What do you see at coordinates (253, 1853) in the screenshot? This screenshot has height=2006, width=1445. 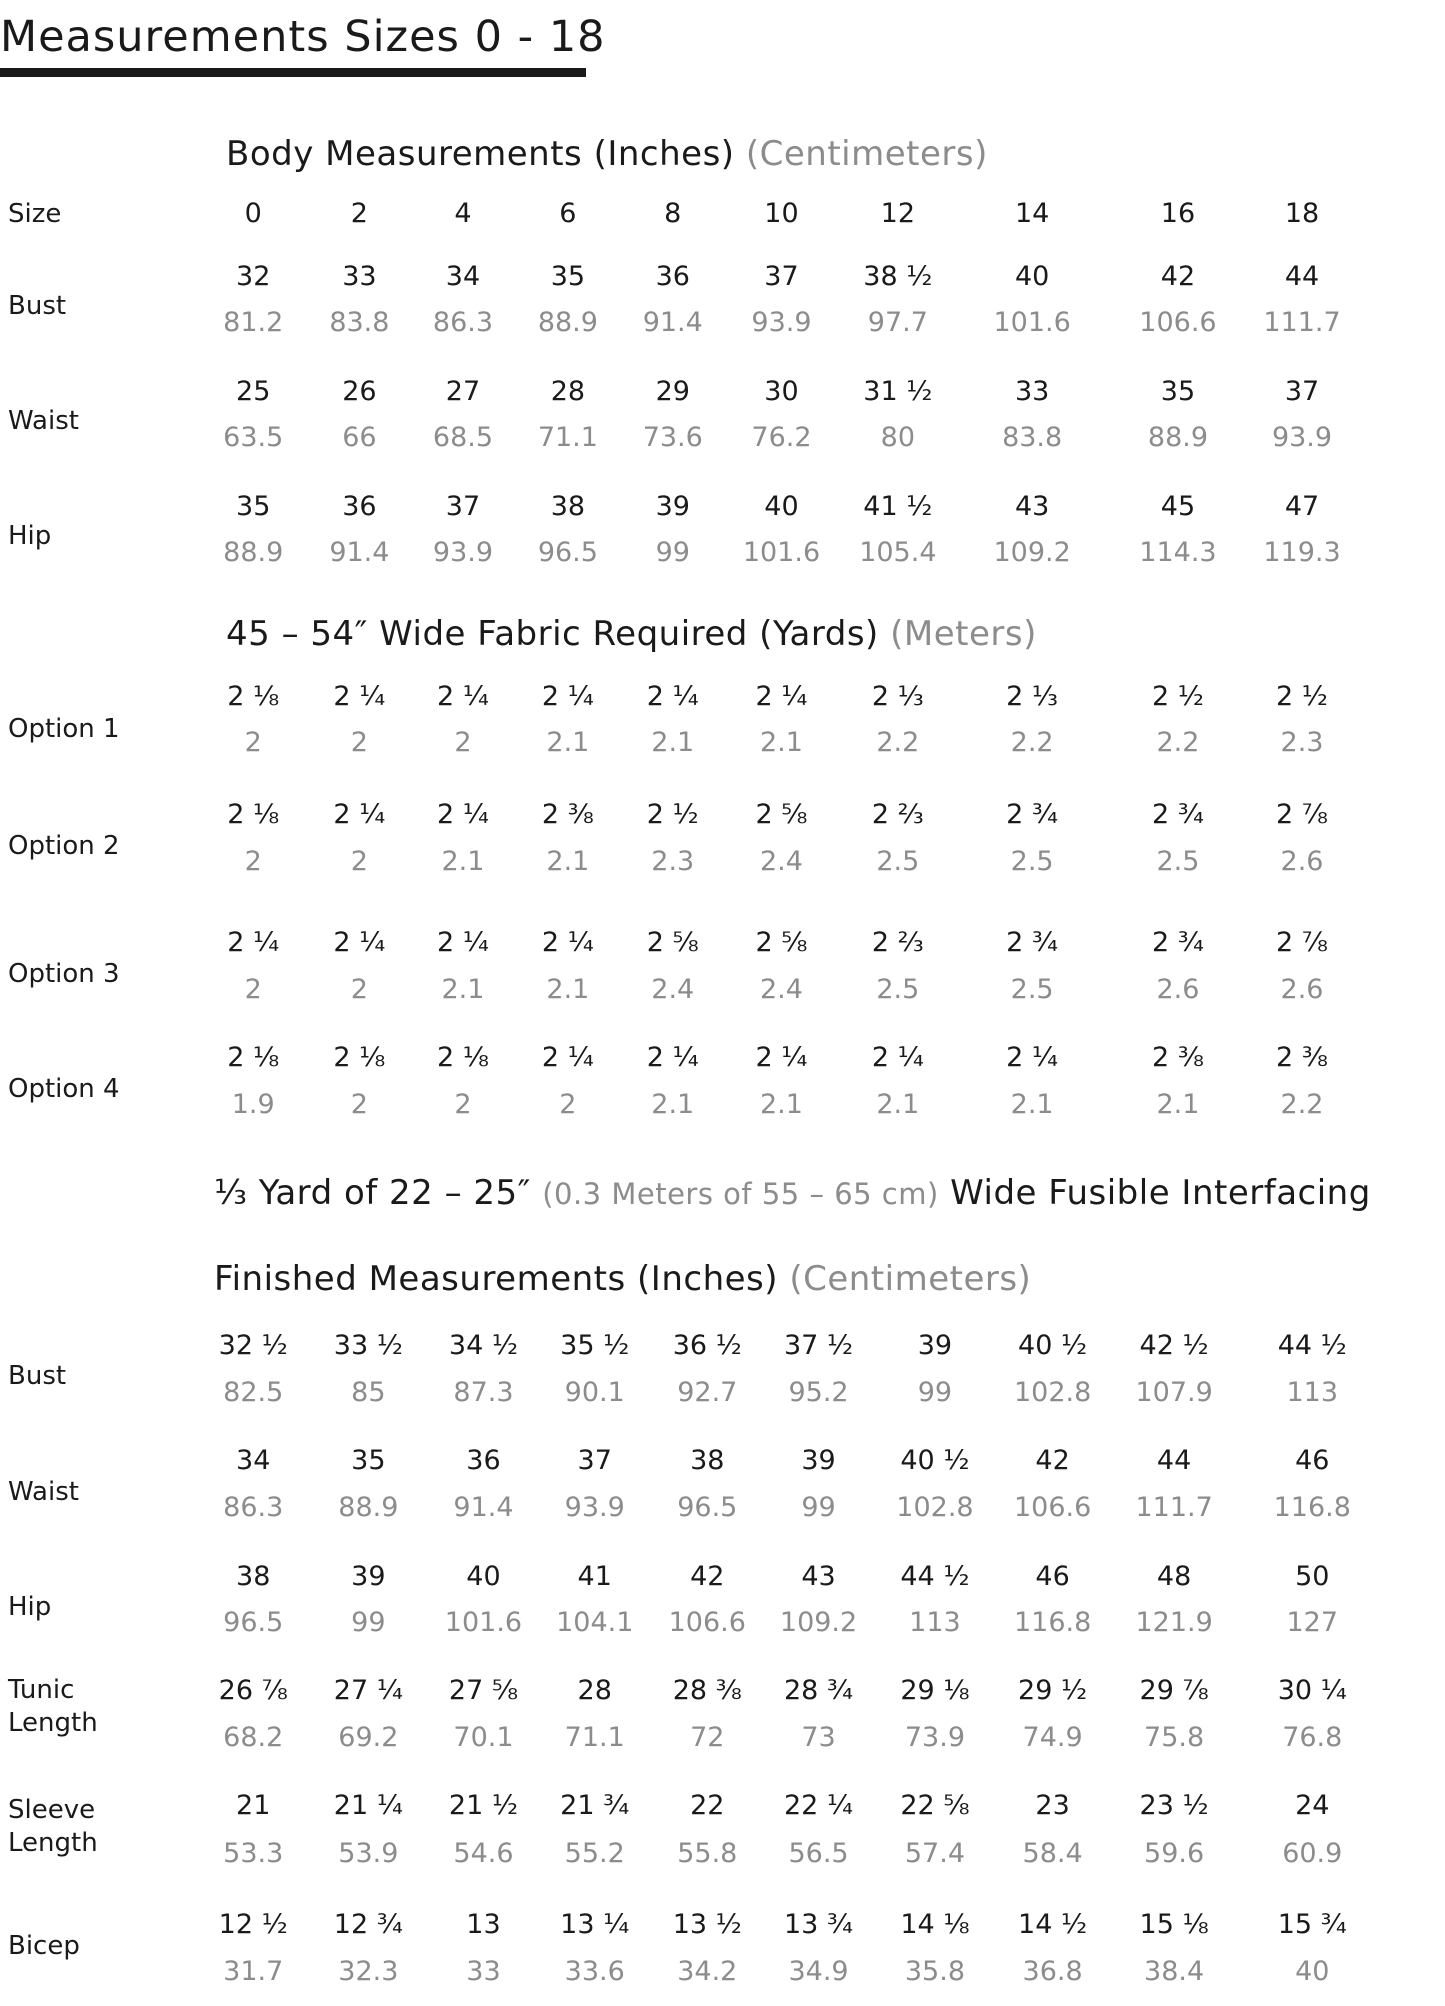 I see `metric-cell: 53.3` at bounding box center [253, 1853].